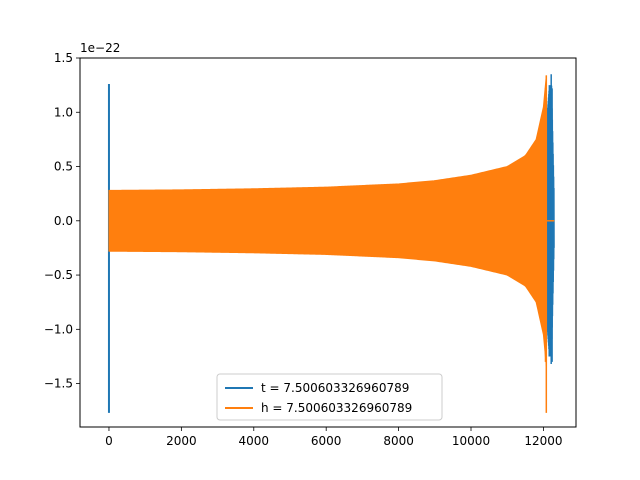  Describe the element at coordinates (63, 112) in the screenshot. I see `y-tick-label: 1.0` at that location.